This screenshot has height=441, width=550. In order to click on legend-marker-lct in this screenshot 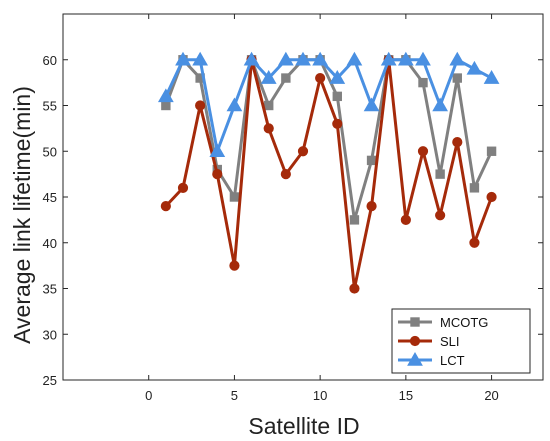, I will do `click(415, 358)`.